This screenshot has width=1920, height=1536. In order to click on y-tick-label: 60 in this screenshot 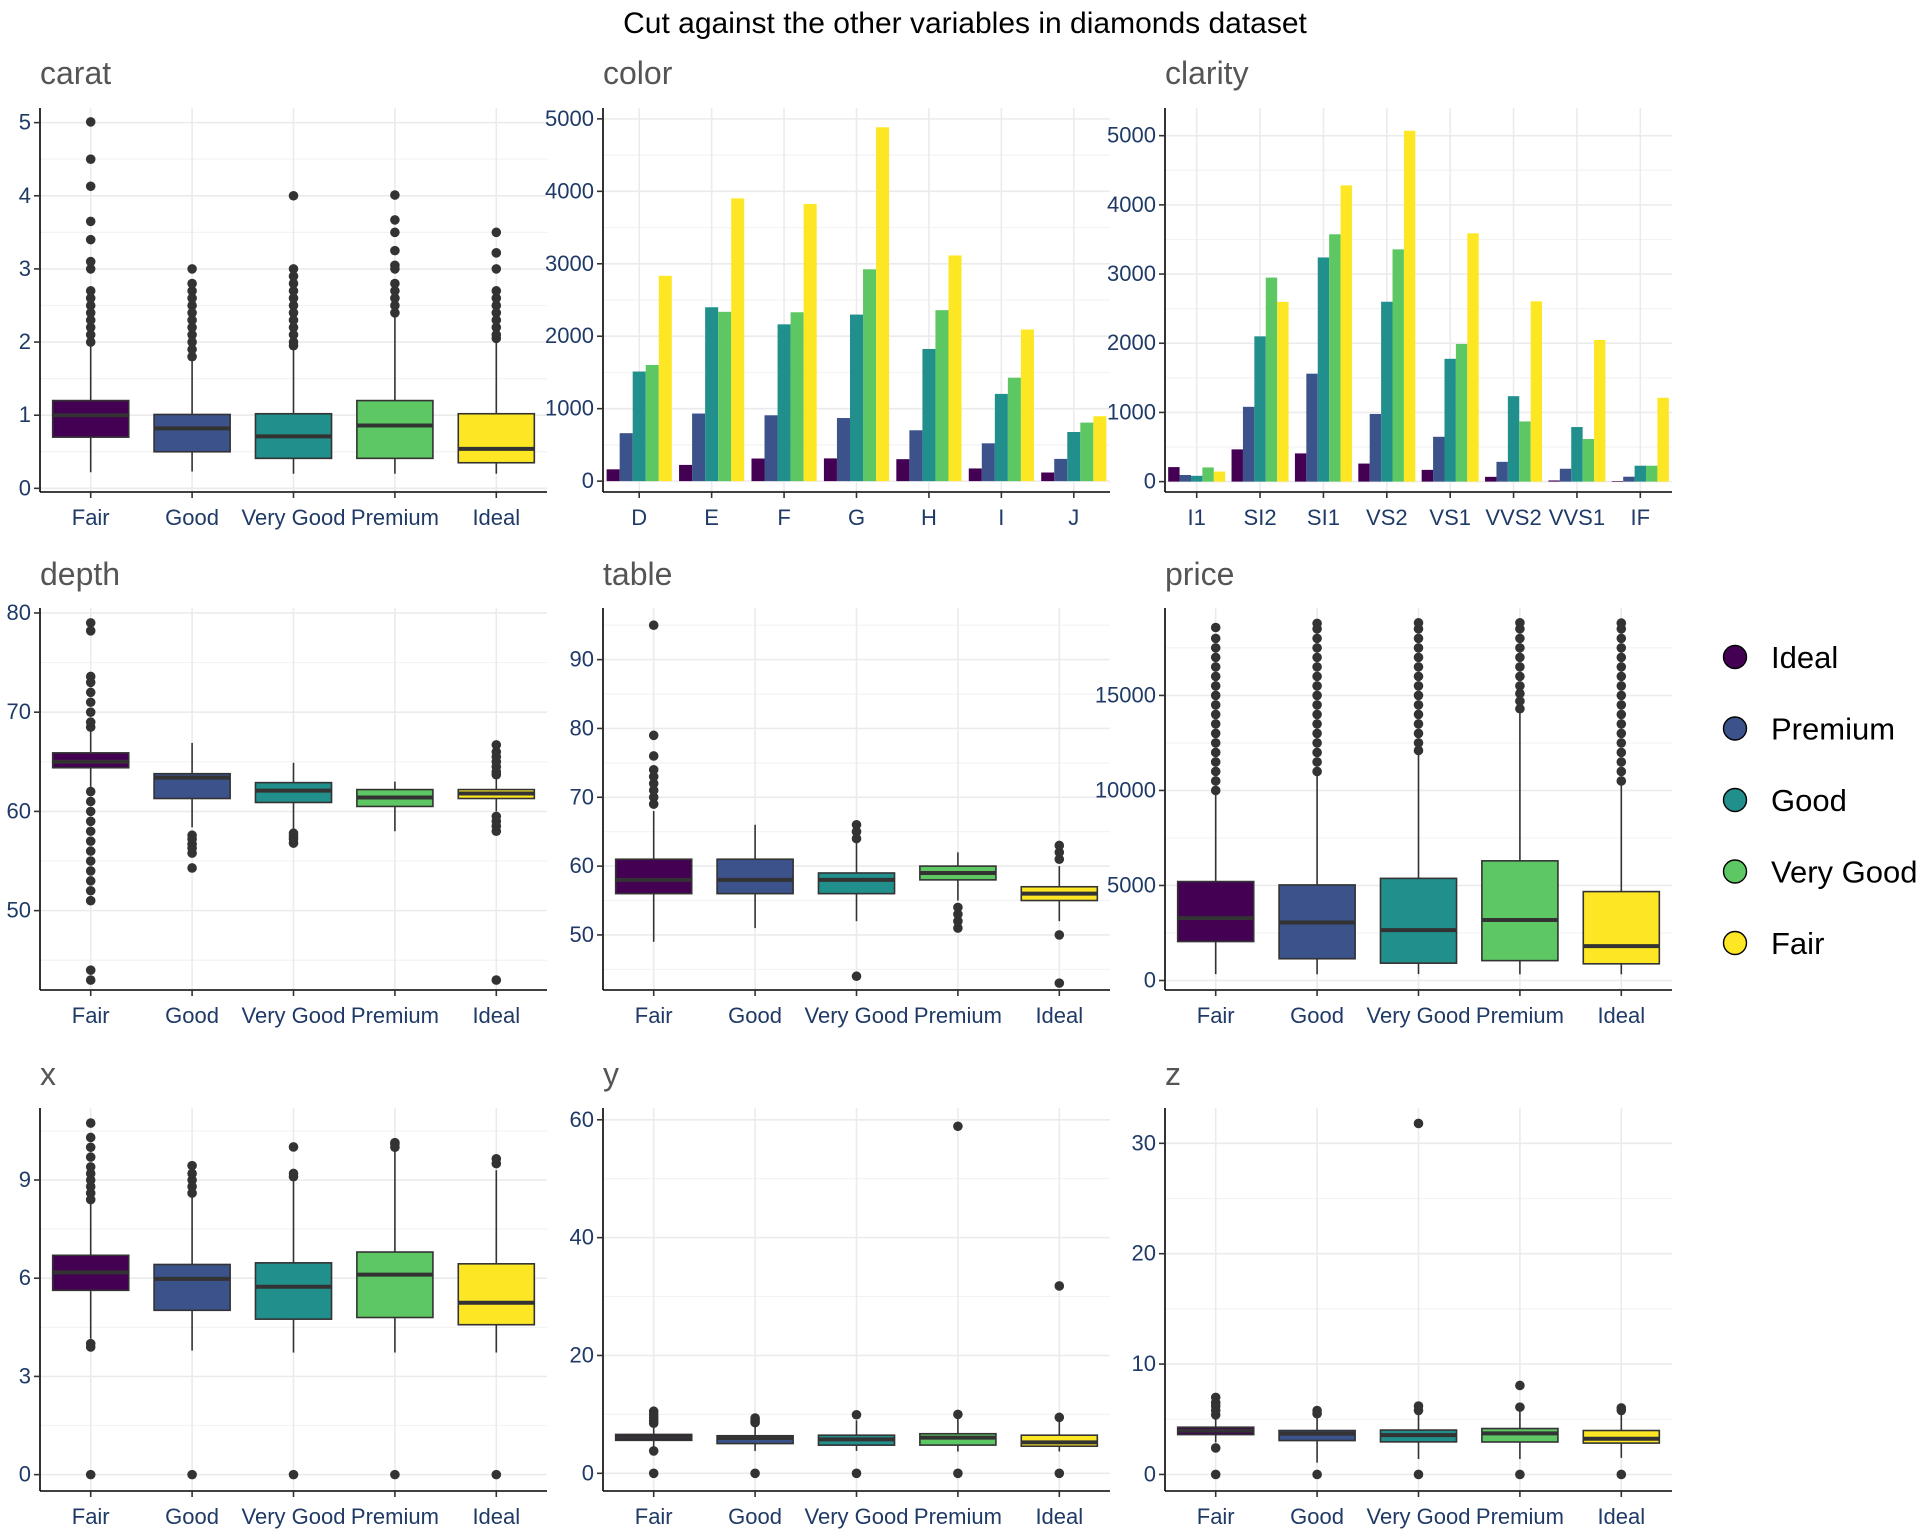, I will do `click(582, 865)`.